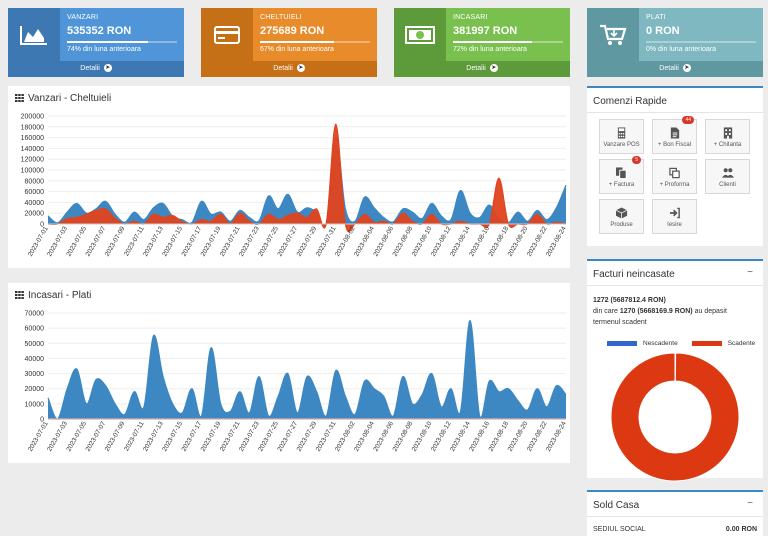  Describe the element at coordinates (634, 274) in the screenshot. I see `unpaid-invoices-title: Facturi neincasate` at that location.